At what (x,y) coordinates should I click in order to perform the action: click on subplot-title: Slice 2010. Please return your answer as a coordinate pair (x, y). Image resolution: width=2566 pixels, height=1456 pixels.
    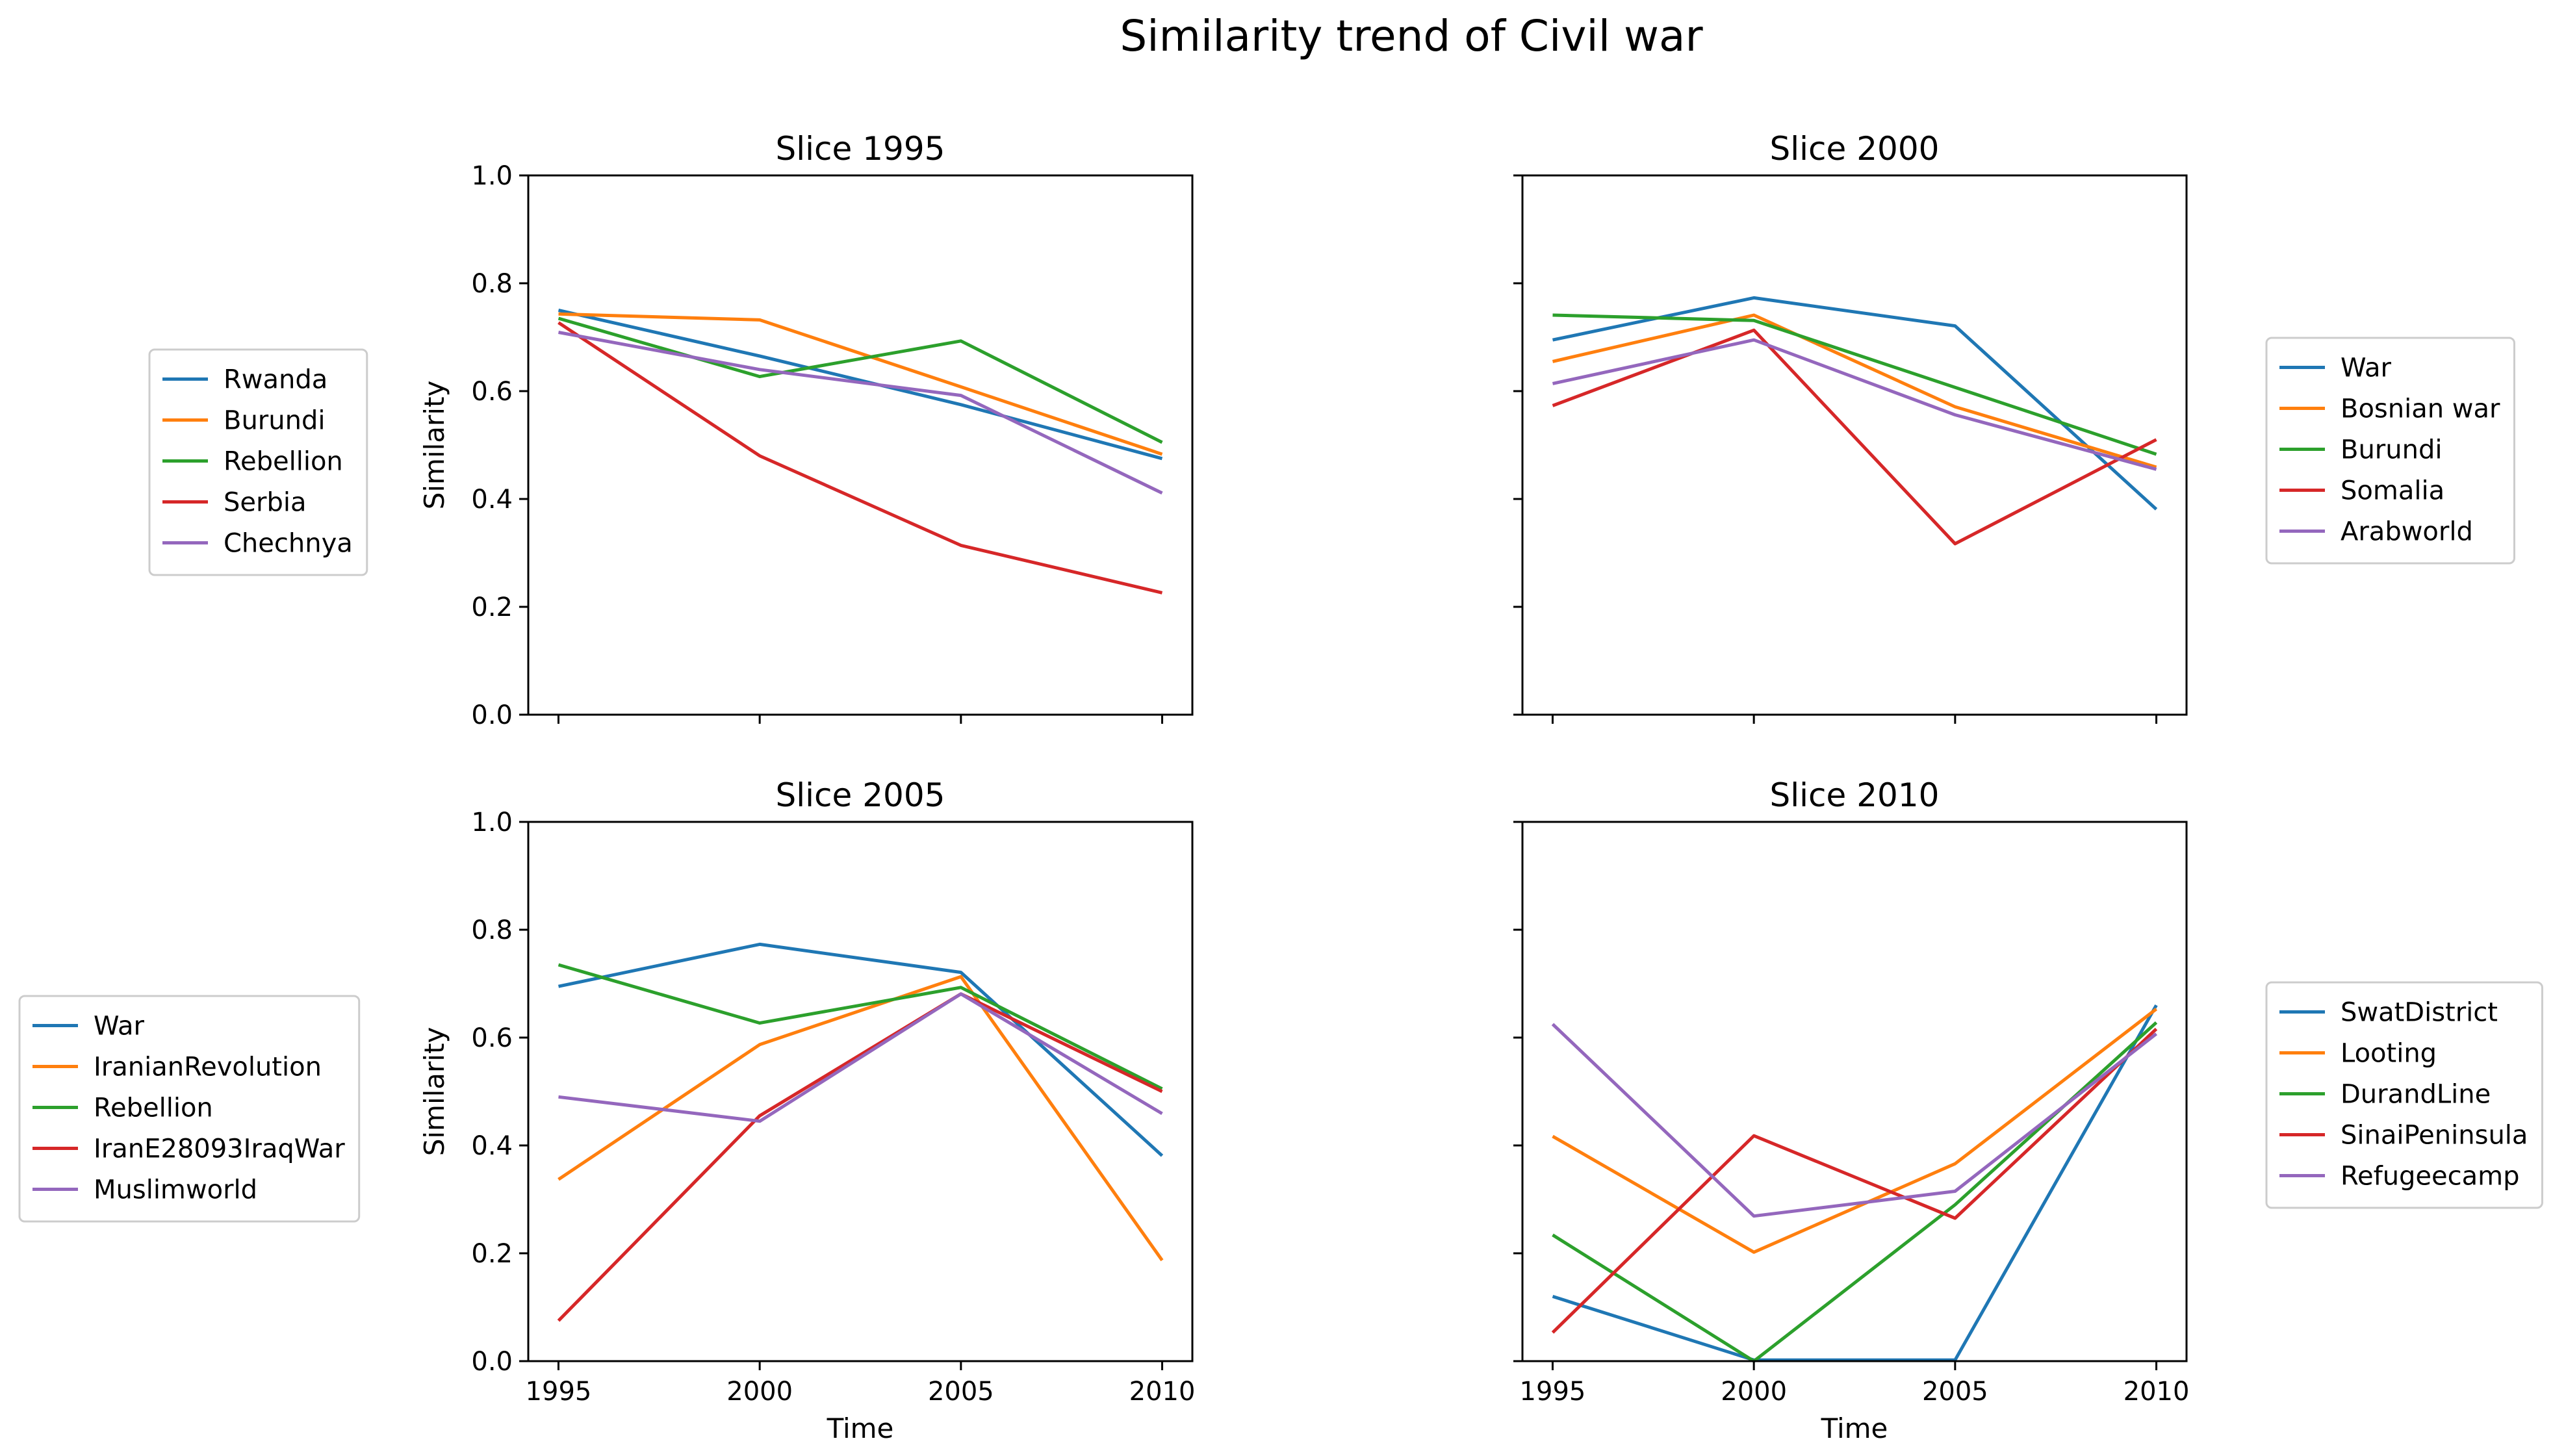
    Looking at the image, I should click on (1855, 795).